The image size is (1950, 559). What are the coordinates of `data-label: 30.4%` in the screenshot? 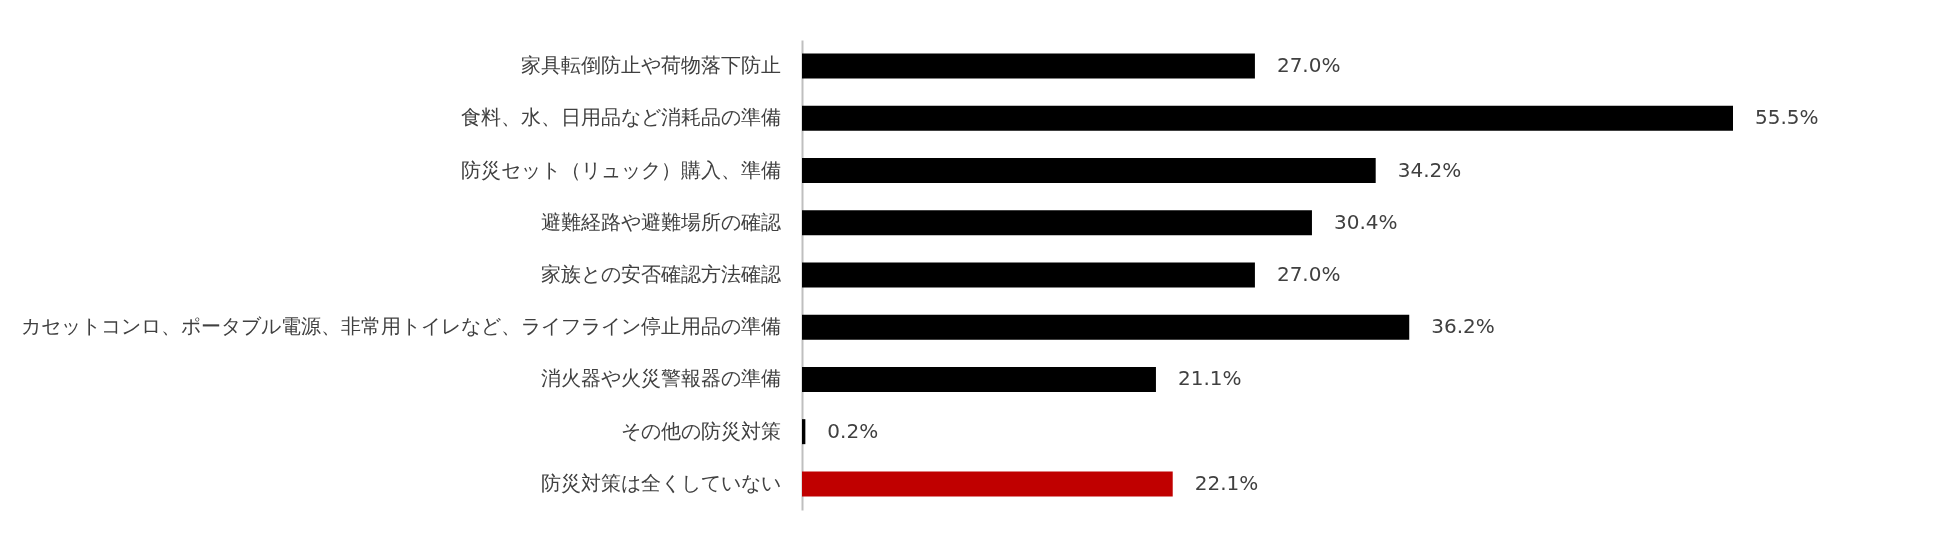 It's located at (1365, 221).